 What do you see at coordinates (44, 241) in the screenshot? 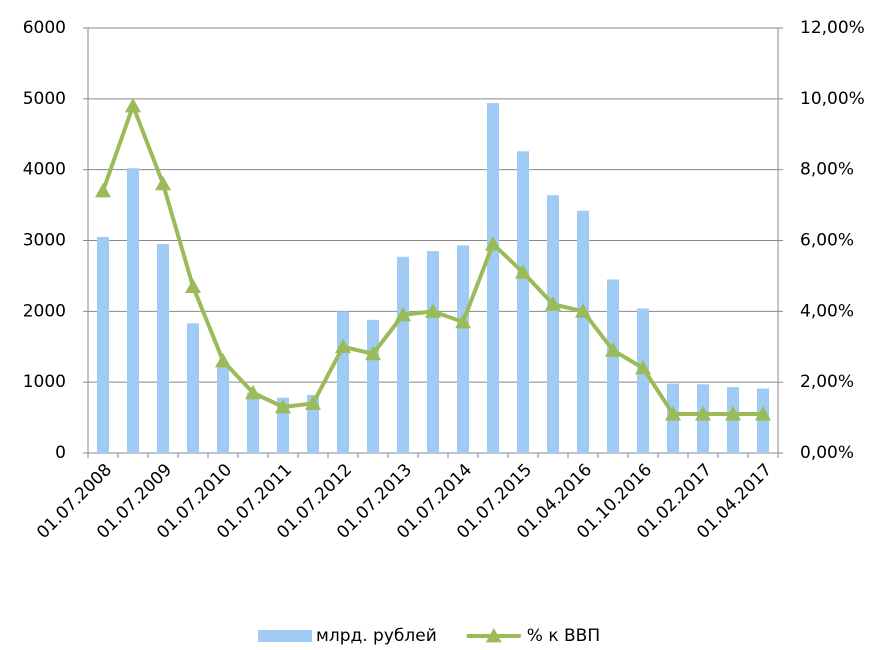
I see `y-tick-label: 3000` at bounding box center [44, 241].